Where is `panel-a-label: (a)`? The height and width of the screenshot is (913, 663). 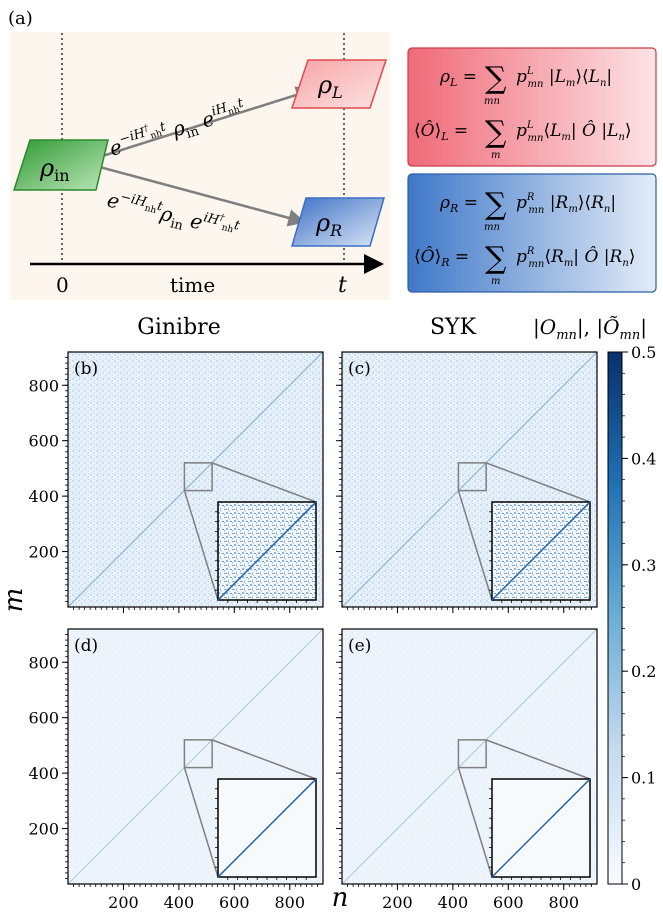
panel-a-label: (a) is located at coordinates (20, 18).